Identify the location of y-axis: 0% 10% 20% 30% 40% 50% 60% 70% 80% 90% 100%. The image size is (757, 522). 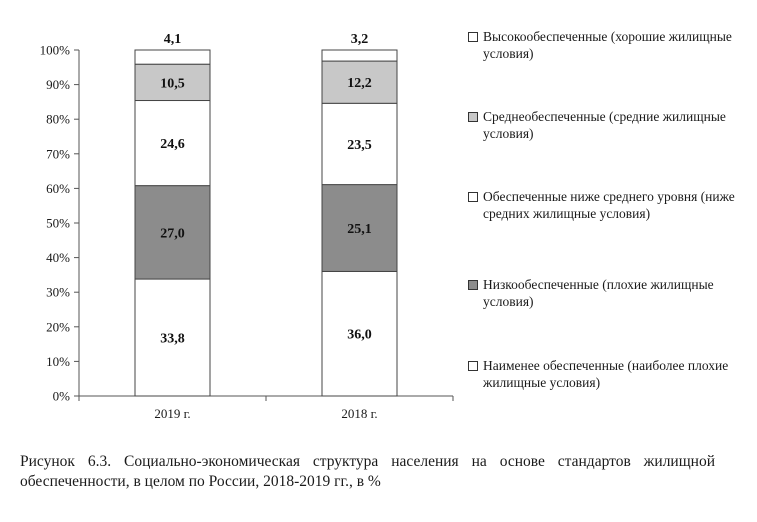
(60, 223).